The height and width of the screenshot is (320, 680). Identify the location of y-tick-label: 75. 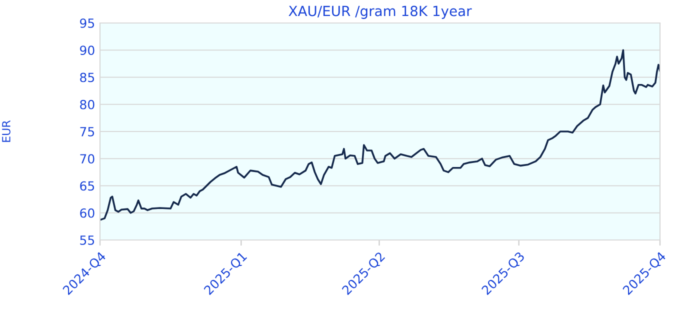
(87, 131).